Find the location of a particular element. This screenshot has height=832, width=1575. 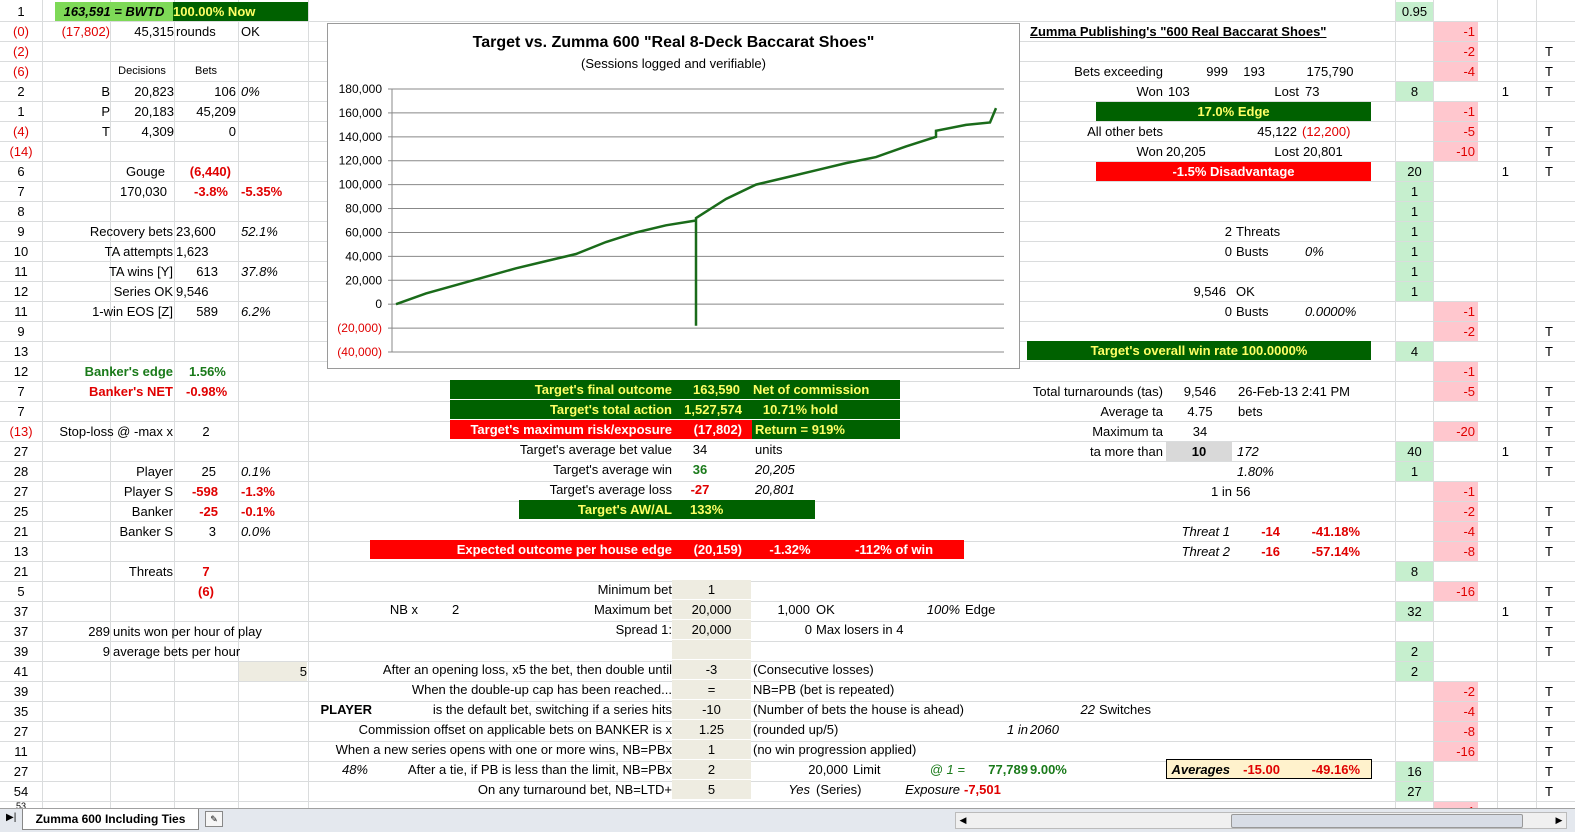

cell: (13) is located at coordinates (21, 431).